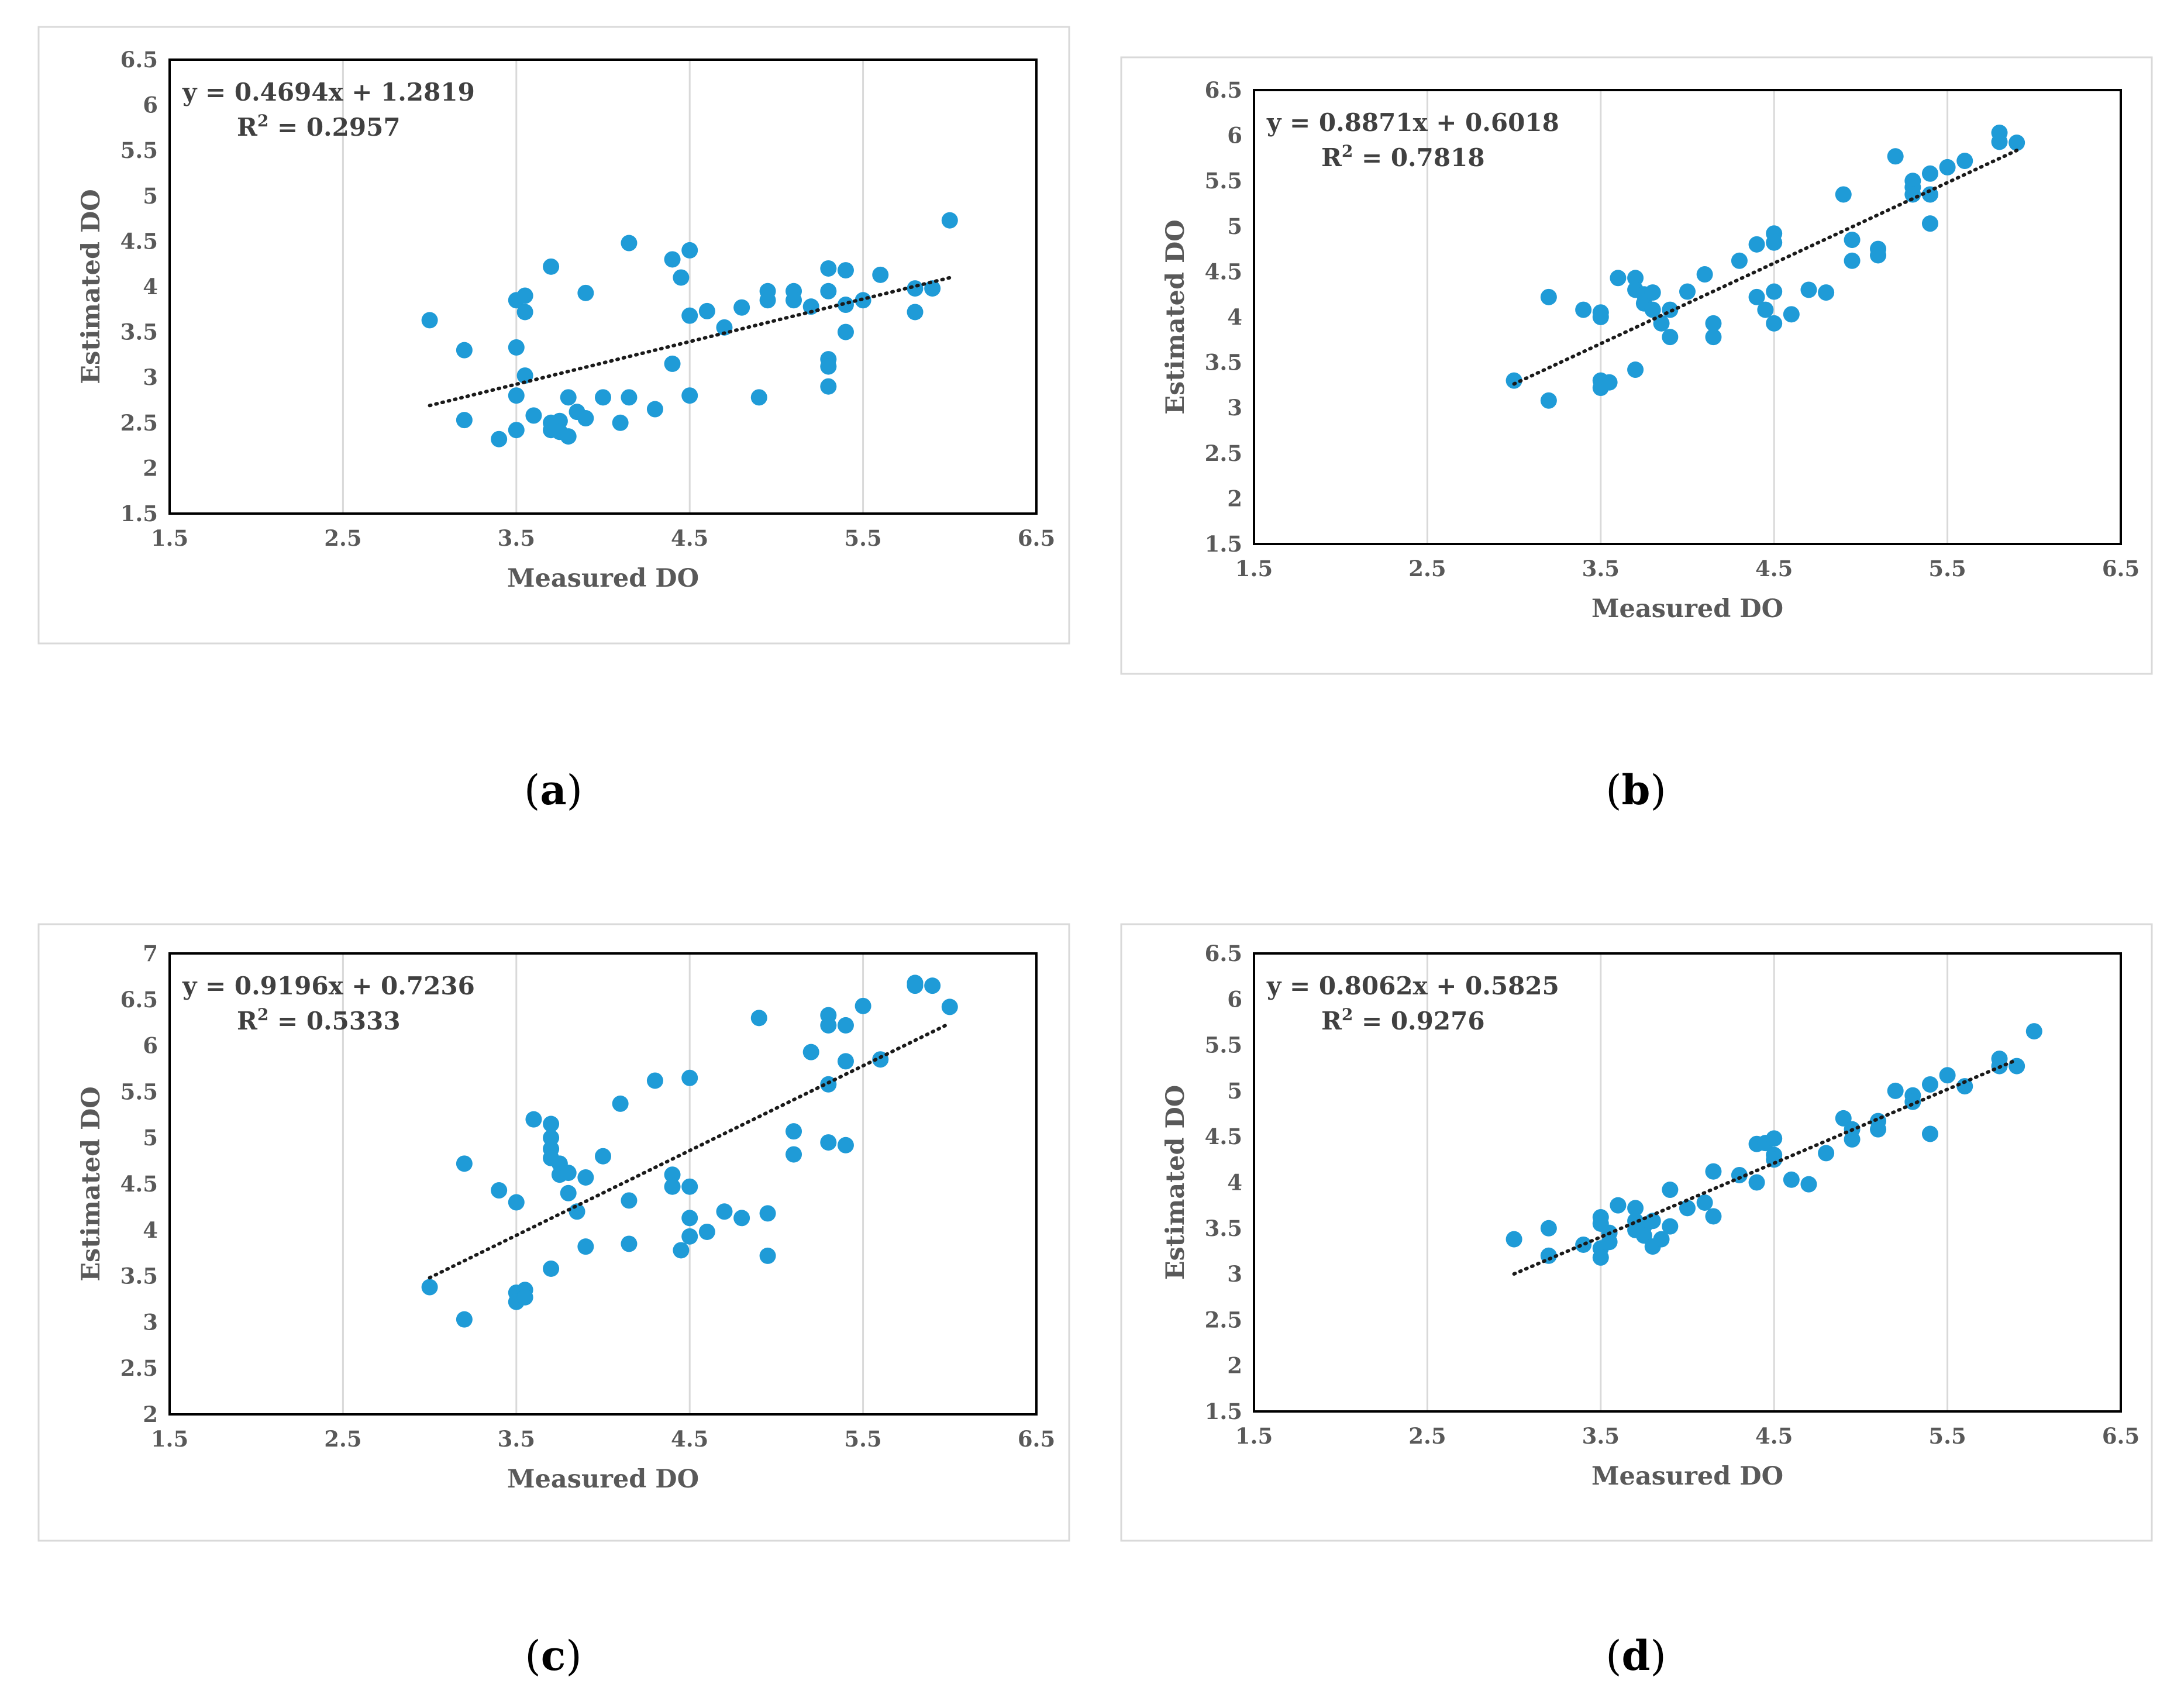  Describe the element at coordinates (91, 286) in the screenshot. I see `y-axis-label: Estimated DO` at that location.